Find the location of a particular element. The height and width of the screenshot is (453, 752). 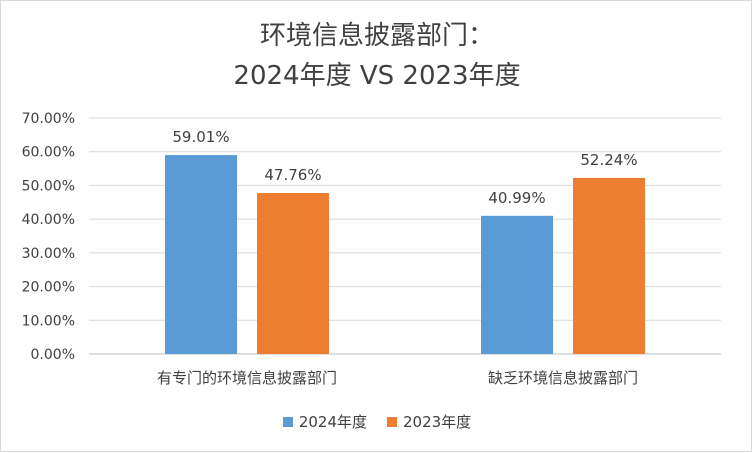

y-tick-label: 30.00% is located at coordinates (48, 254).